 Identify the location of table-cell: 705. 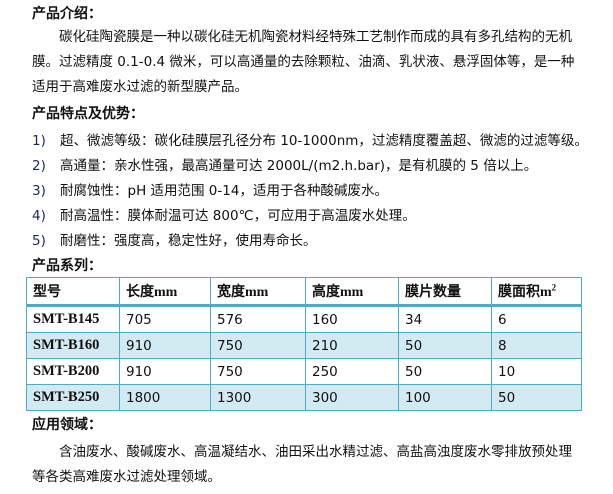
(165, 319).